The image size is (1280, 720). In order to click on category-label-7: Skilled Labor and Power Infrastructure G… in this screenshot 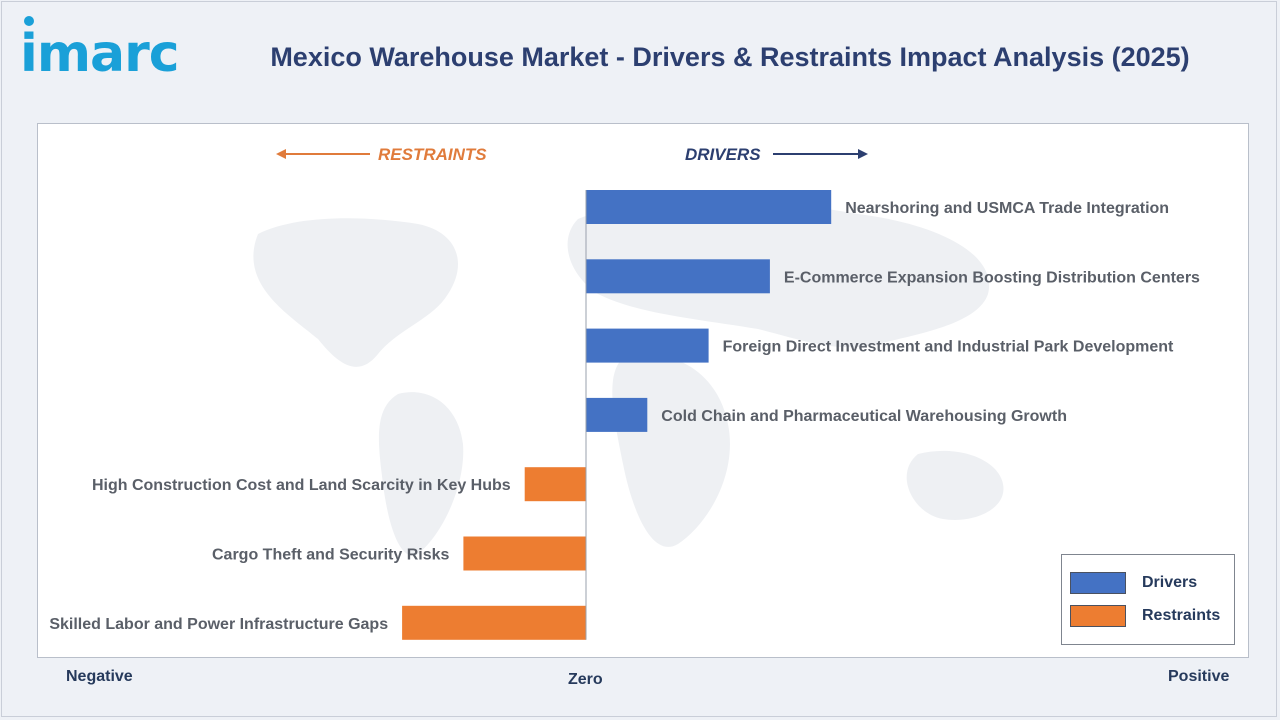, I will do `click(218, 624)`.